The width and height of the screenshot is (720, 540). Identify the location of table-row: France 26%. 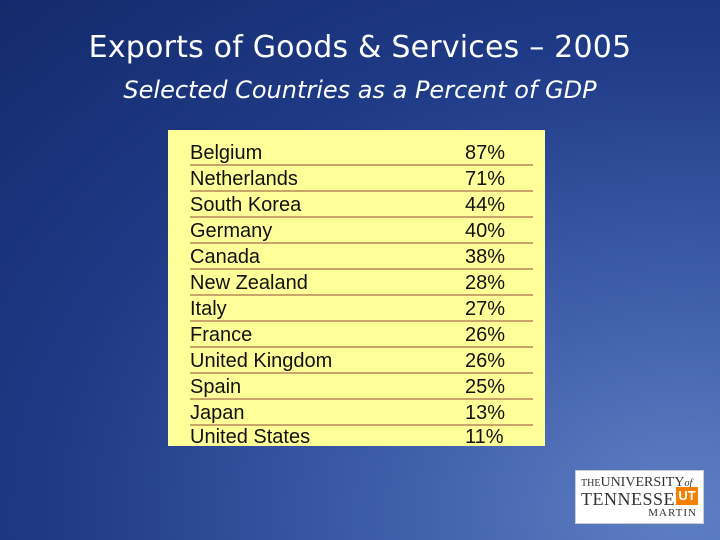
(361, 334).